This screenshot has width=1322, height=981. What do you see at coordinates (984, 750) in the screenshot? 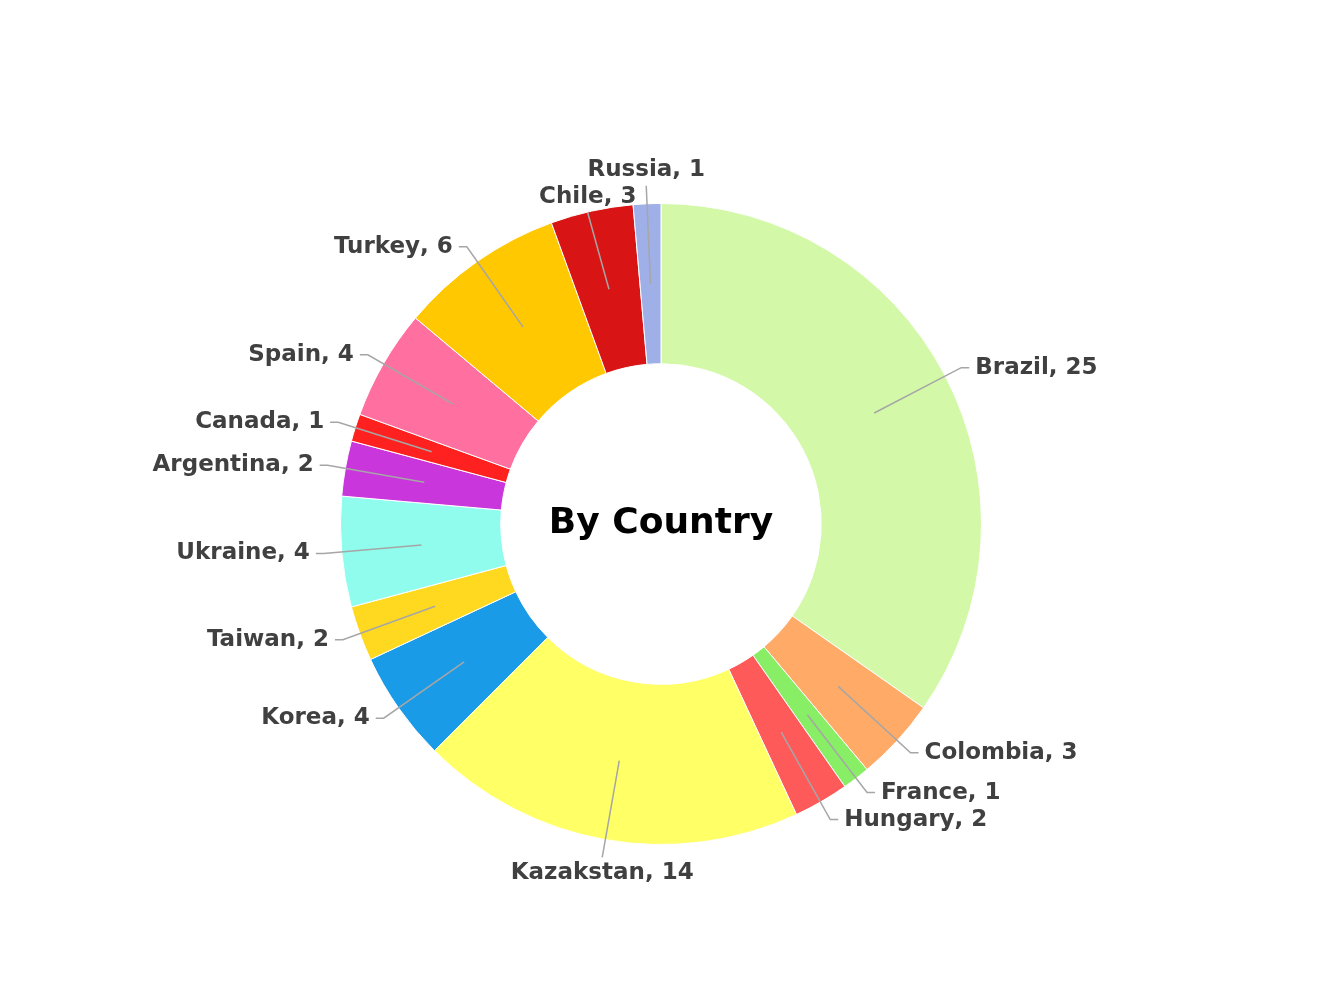
I see `slice-label: Colombia` at bounding box center [984, 750].